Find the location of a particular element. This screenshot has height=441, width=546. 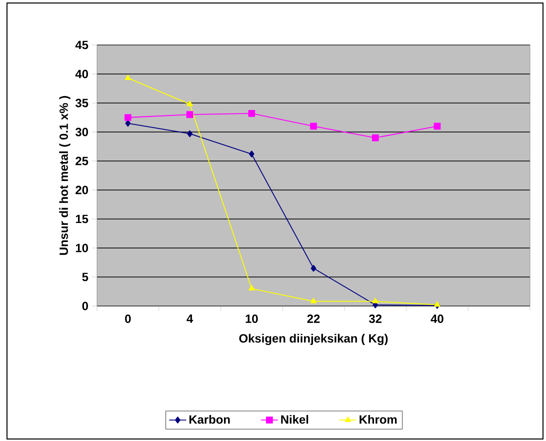

legend-label: Khrom is located at coordinates (378, 419).